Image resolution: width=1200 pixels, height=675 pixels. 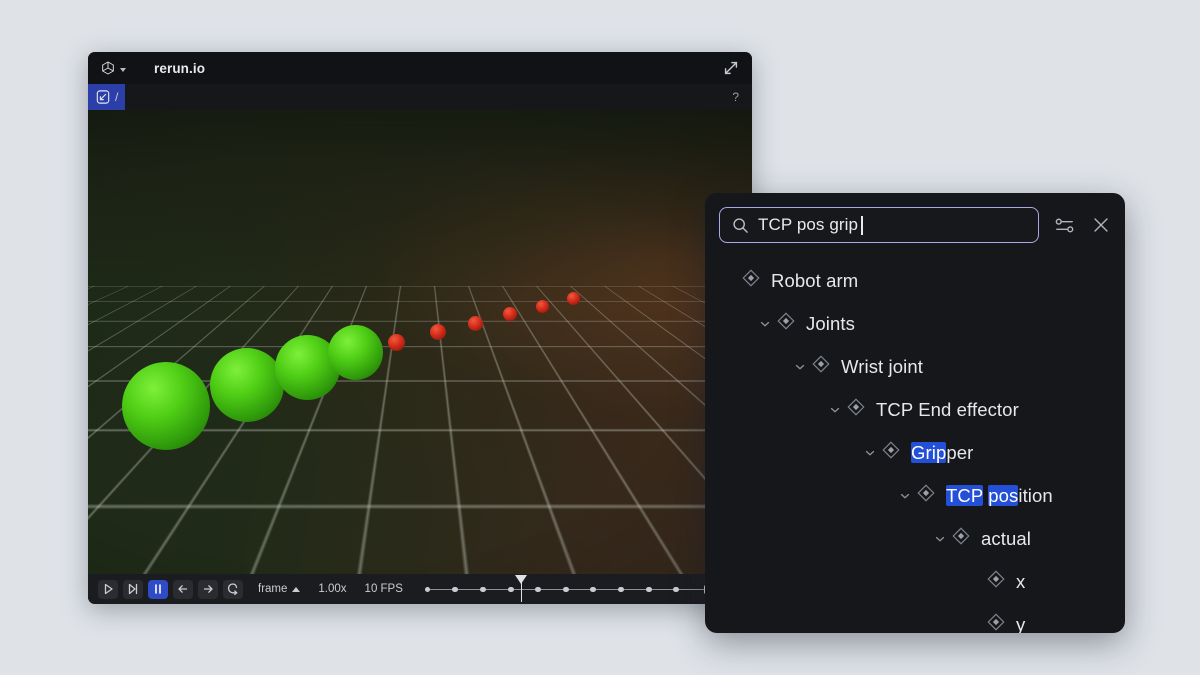 I want to click on tree-item-label: TCP position, so click(x=999, y=495).